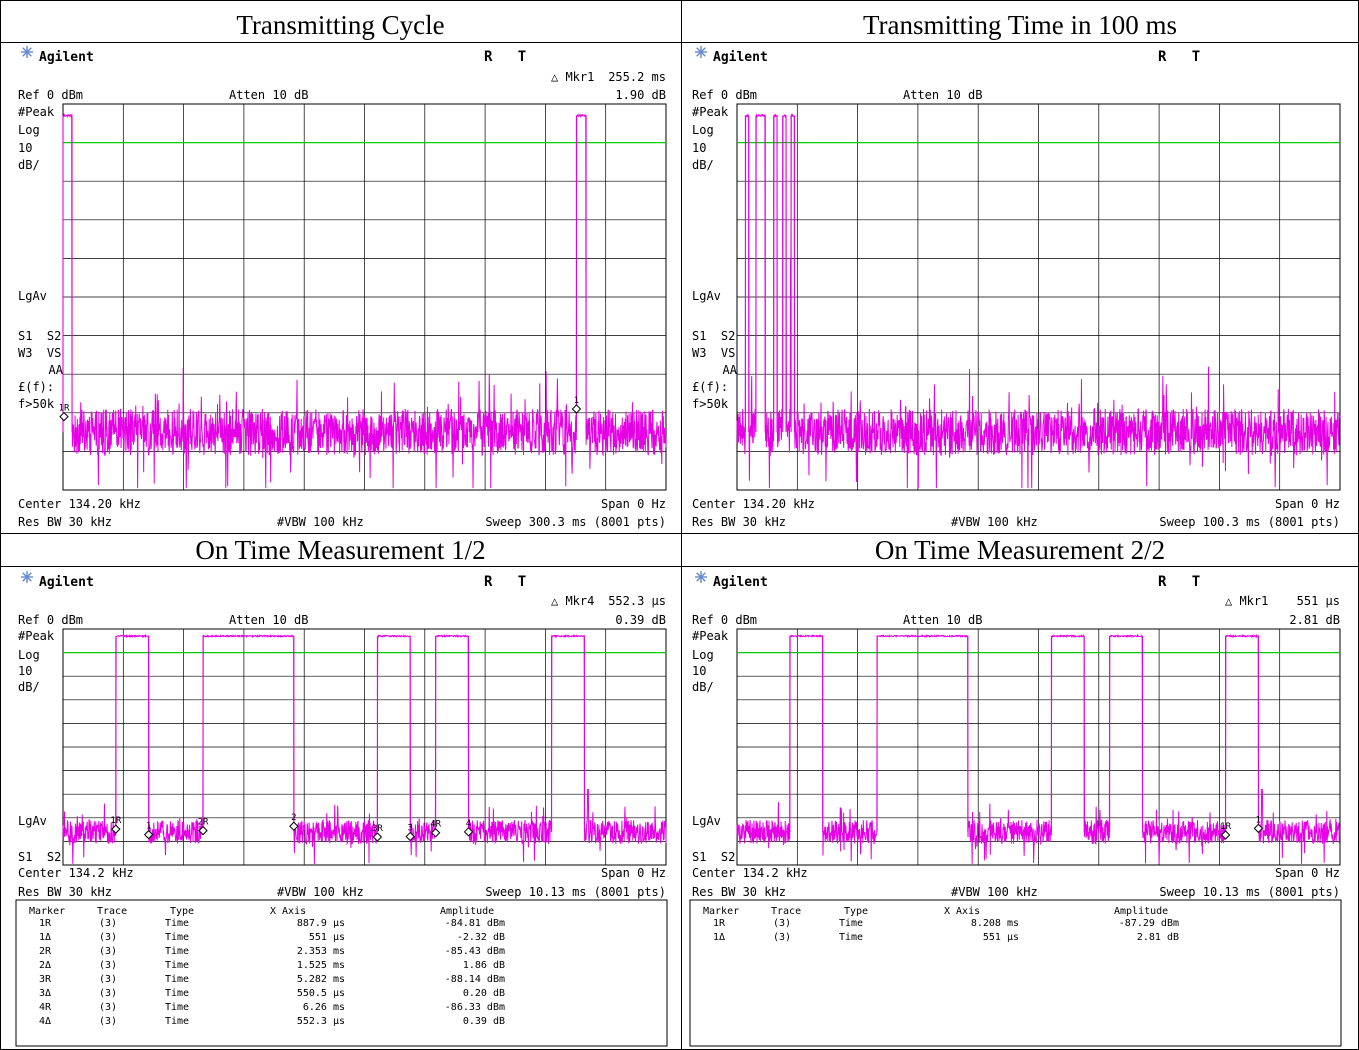 This screenshot has width=1359, height=1050. I want to click on table-header: Marker, so click(47, 911).